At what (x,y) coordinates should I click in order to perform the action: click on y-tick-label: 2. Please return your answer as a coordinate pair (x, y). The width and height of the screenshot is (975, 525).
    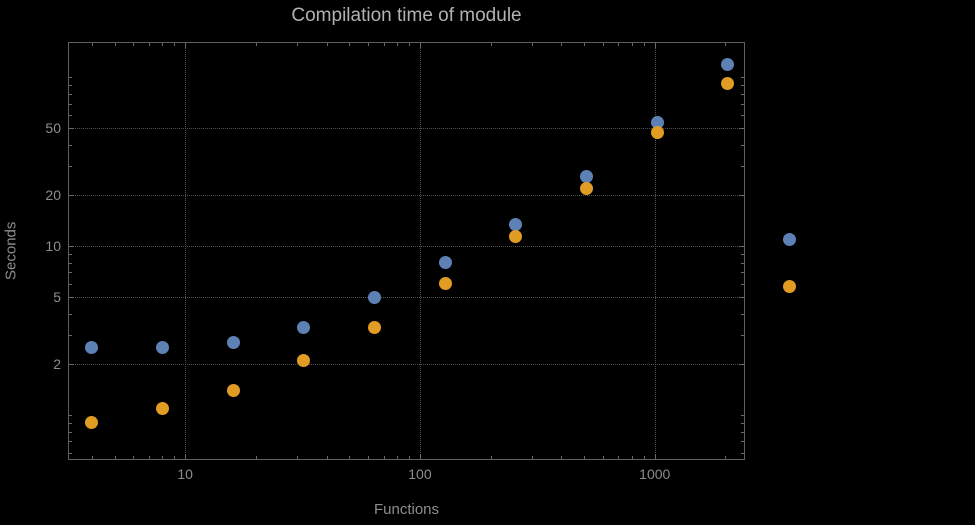
    Looking at the image, I should click on (57, 364).